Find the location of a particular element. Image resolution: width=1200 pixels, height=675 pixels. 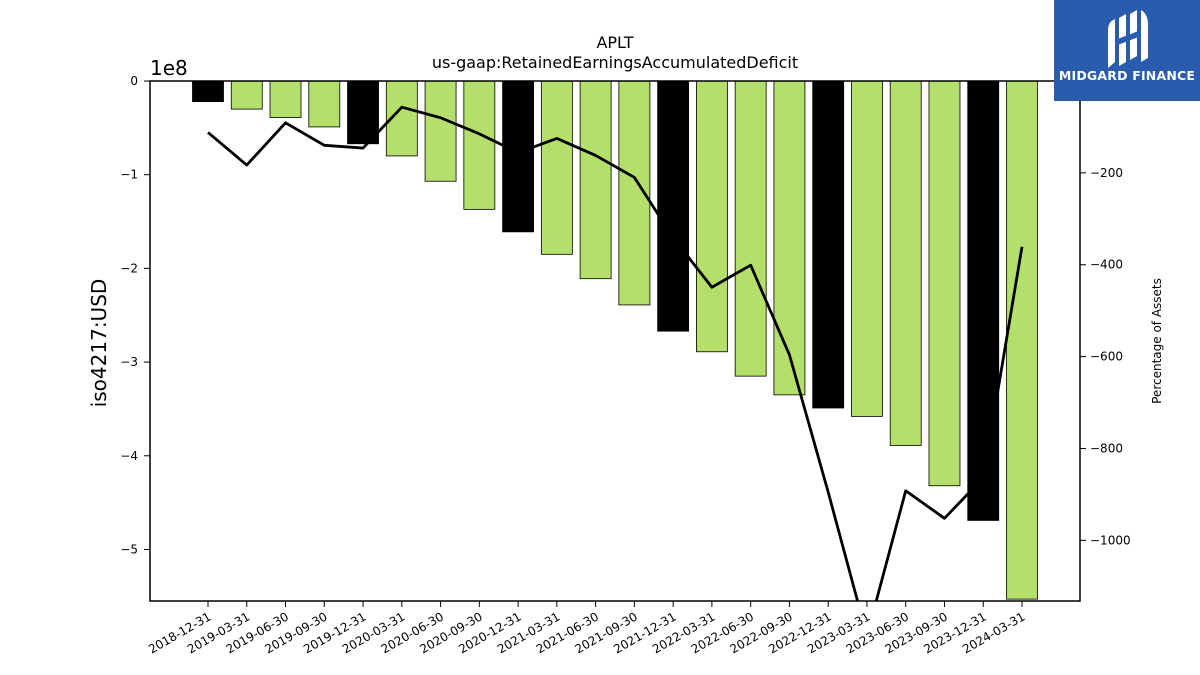

y-offset-label: 1e8 is located at coordinates (169, 68).